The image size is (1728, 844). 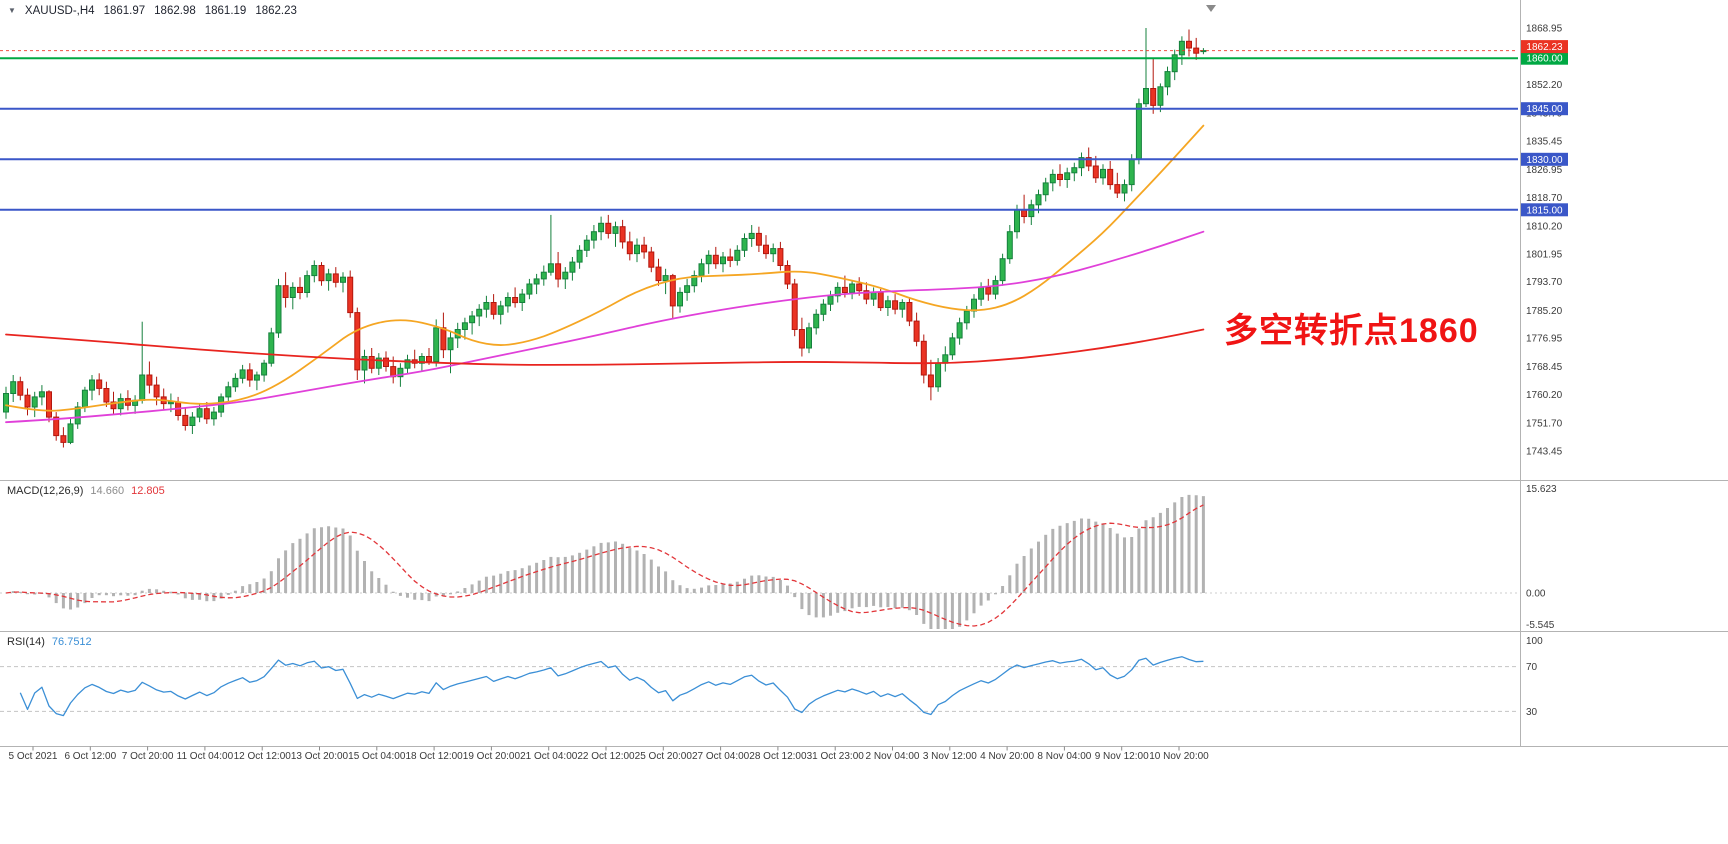 What do you see at coordinates (1007, 756) in the screenshot?
I see `svg-text: 4 Nov 20:00` at bounding box center [1007, 756].